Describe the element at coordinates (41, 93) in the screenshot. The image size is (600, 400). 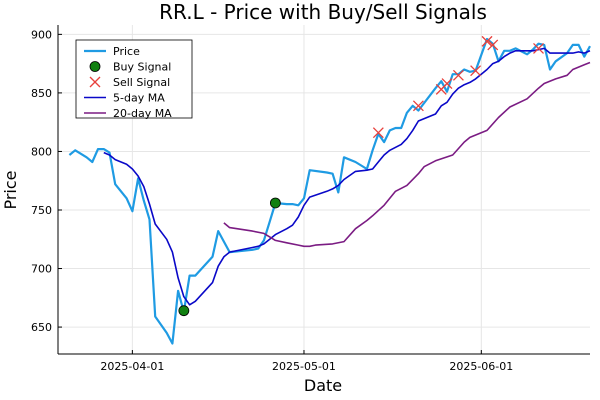
I see `y-tick-label: 850` at that location.